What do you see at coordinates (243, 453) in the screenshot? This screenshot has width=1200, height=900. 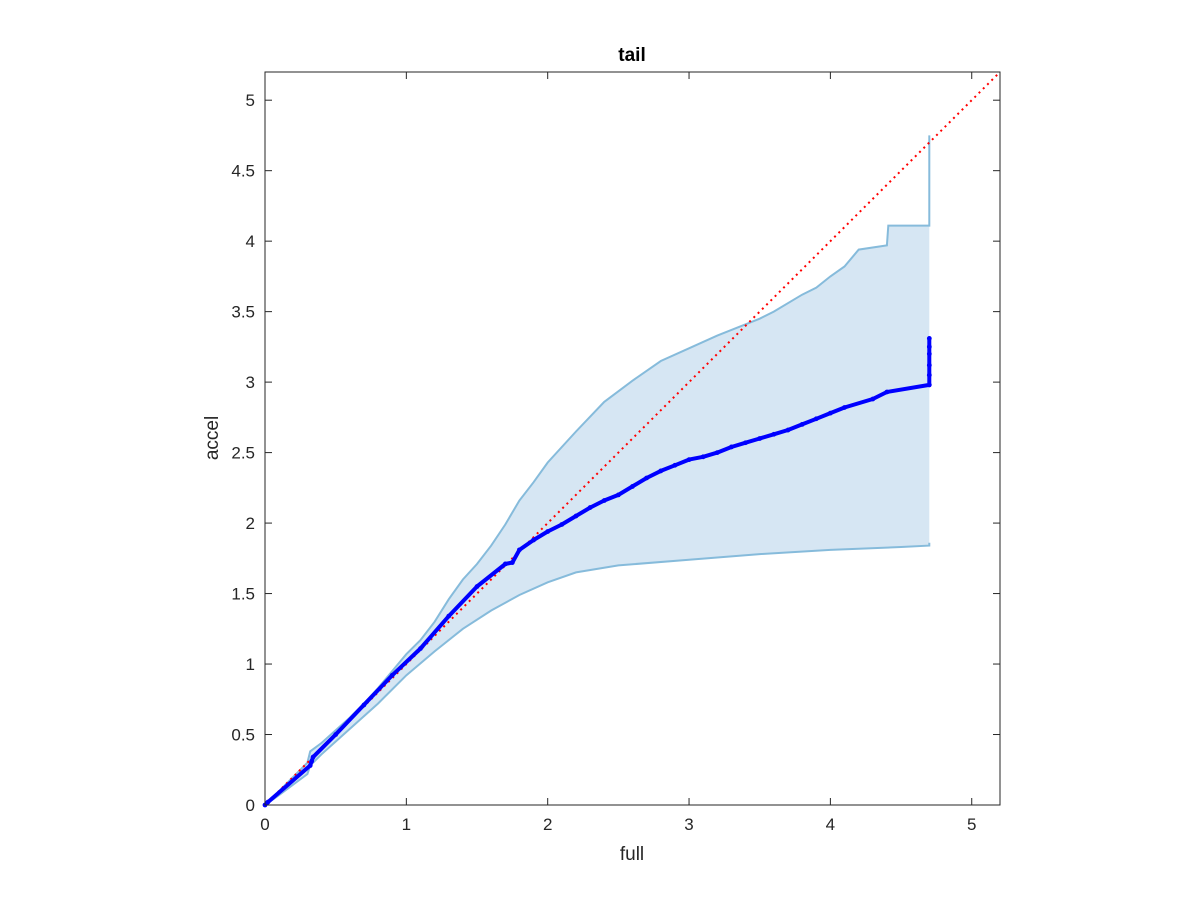 I see `y-tick-label: 2.5` at bounding box center [243, 453].